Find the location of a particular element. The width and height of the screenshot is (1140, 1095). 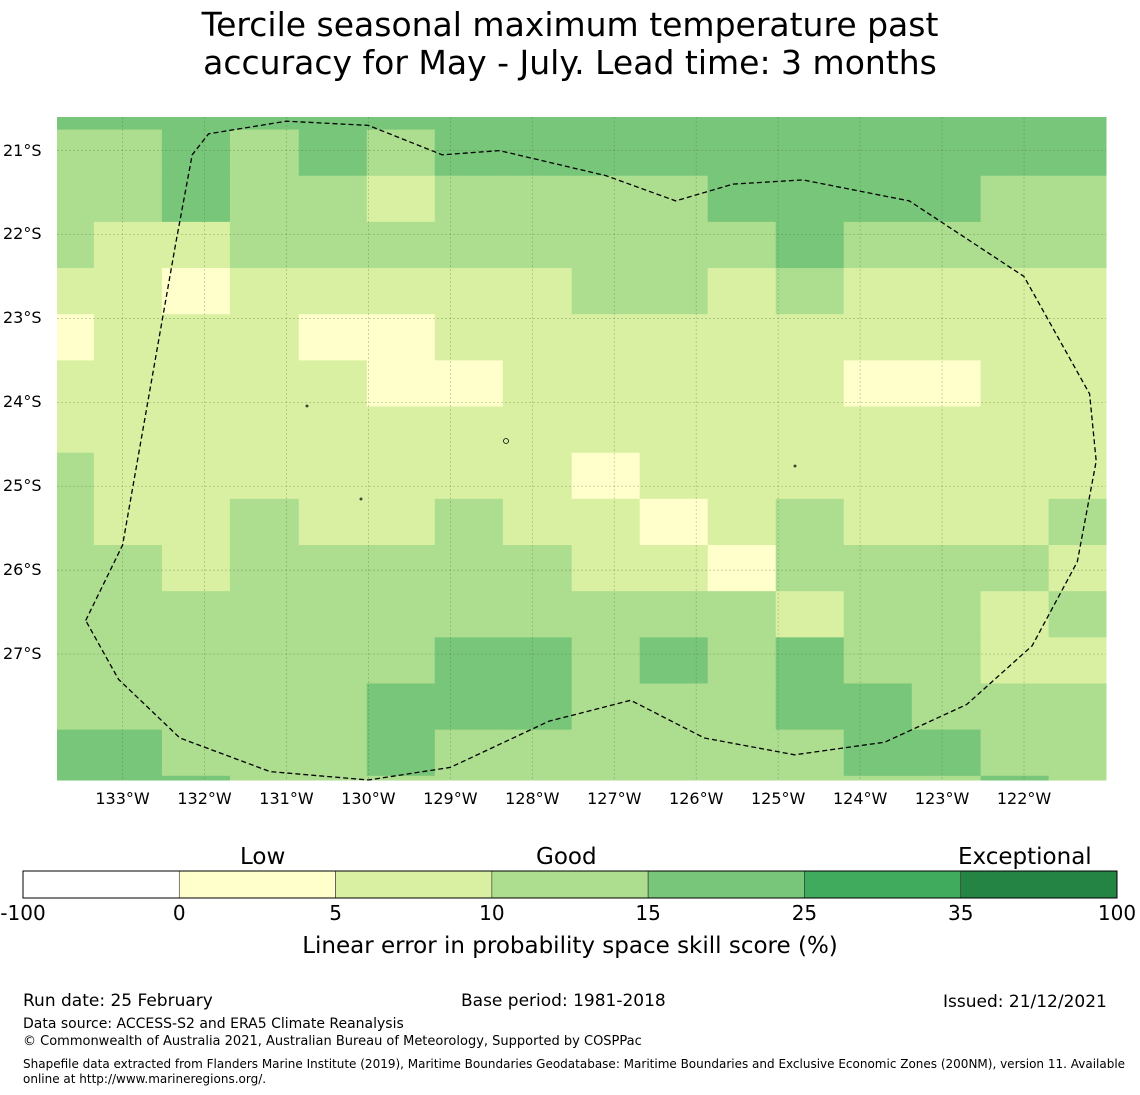

colorbar-frame is located at coordinates (570, 884).